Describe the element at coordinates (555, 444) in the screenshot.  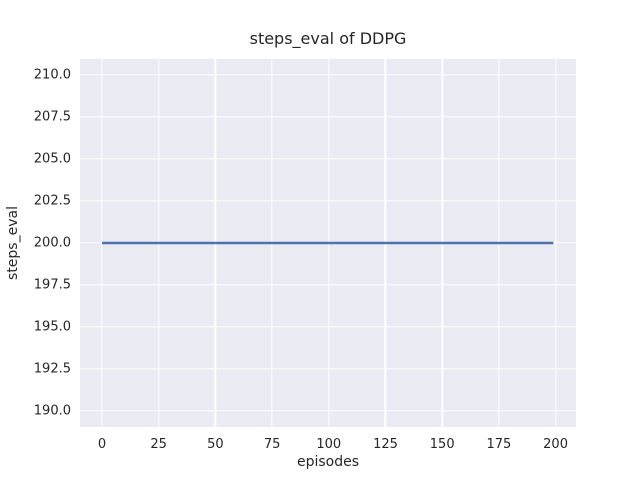
I see `x-tick-label: 200` at that location.